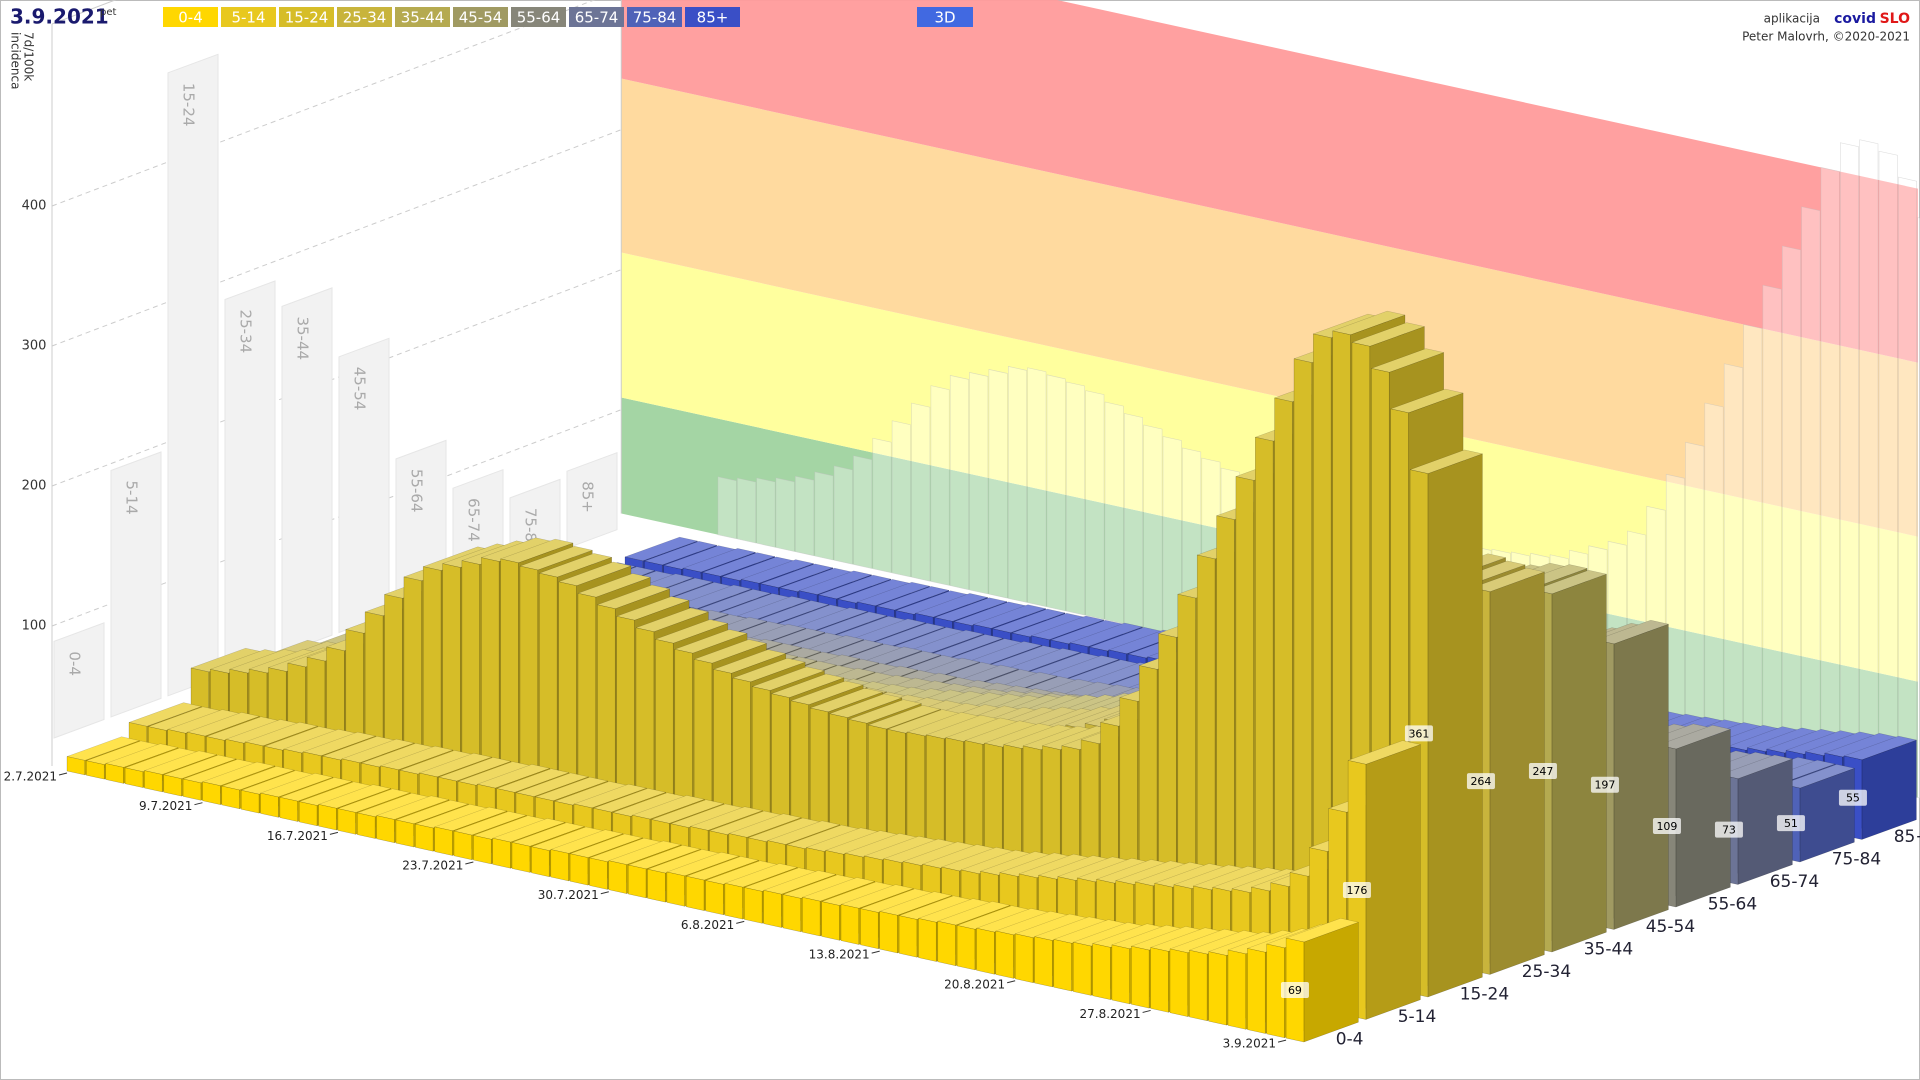 The image size is (1920, 1080). I want to click on legend-label: 55-64, so click(539, 18).